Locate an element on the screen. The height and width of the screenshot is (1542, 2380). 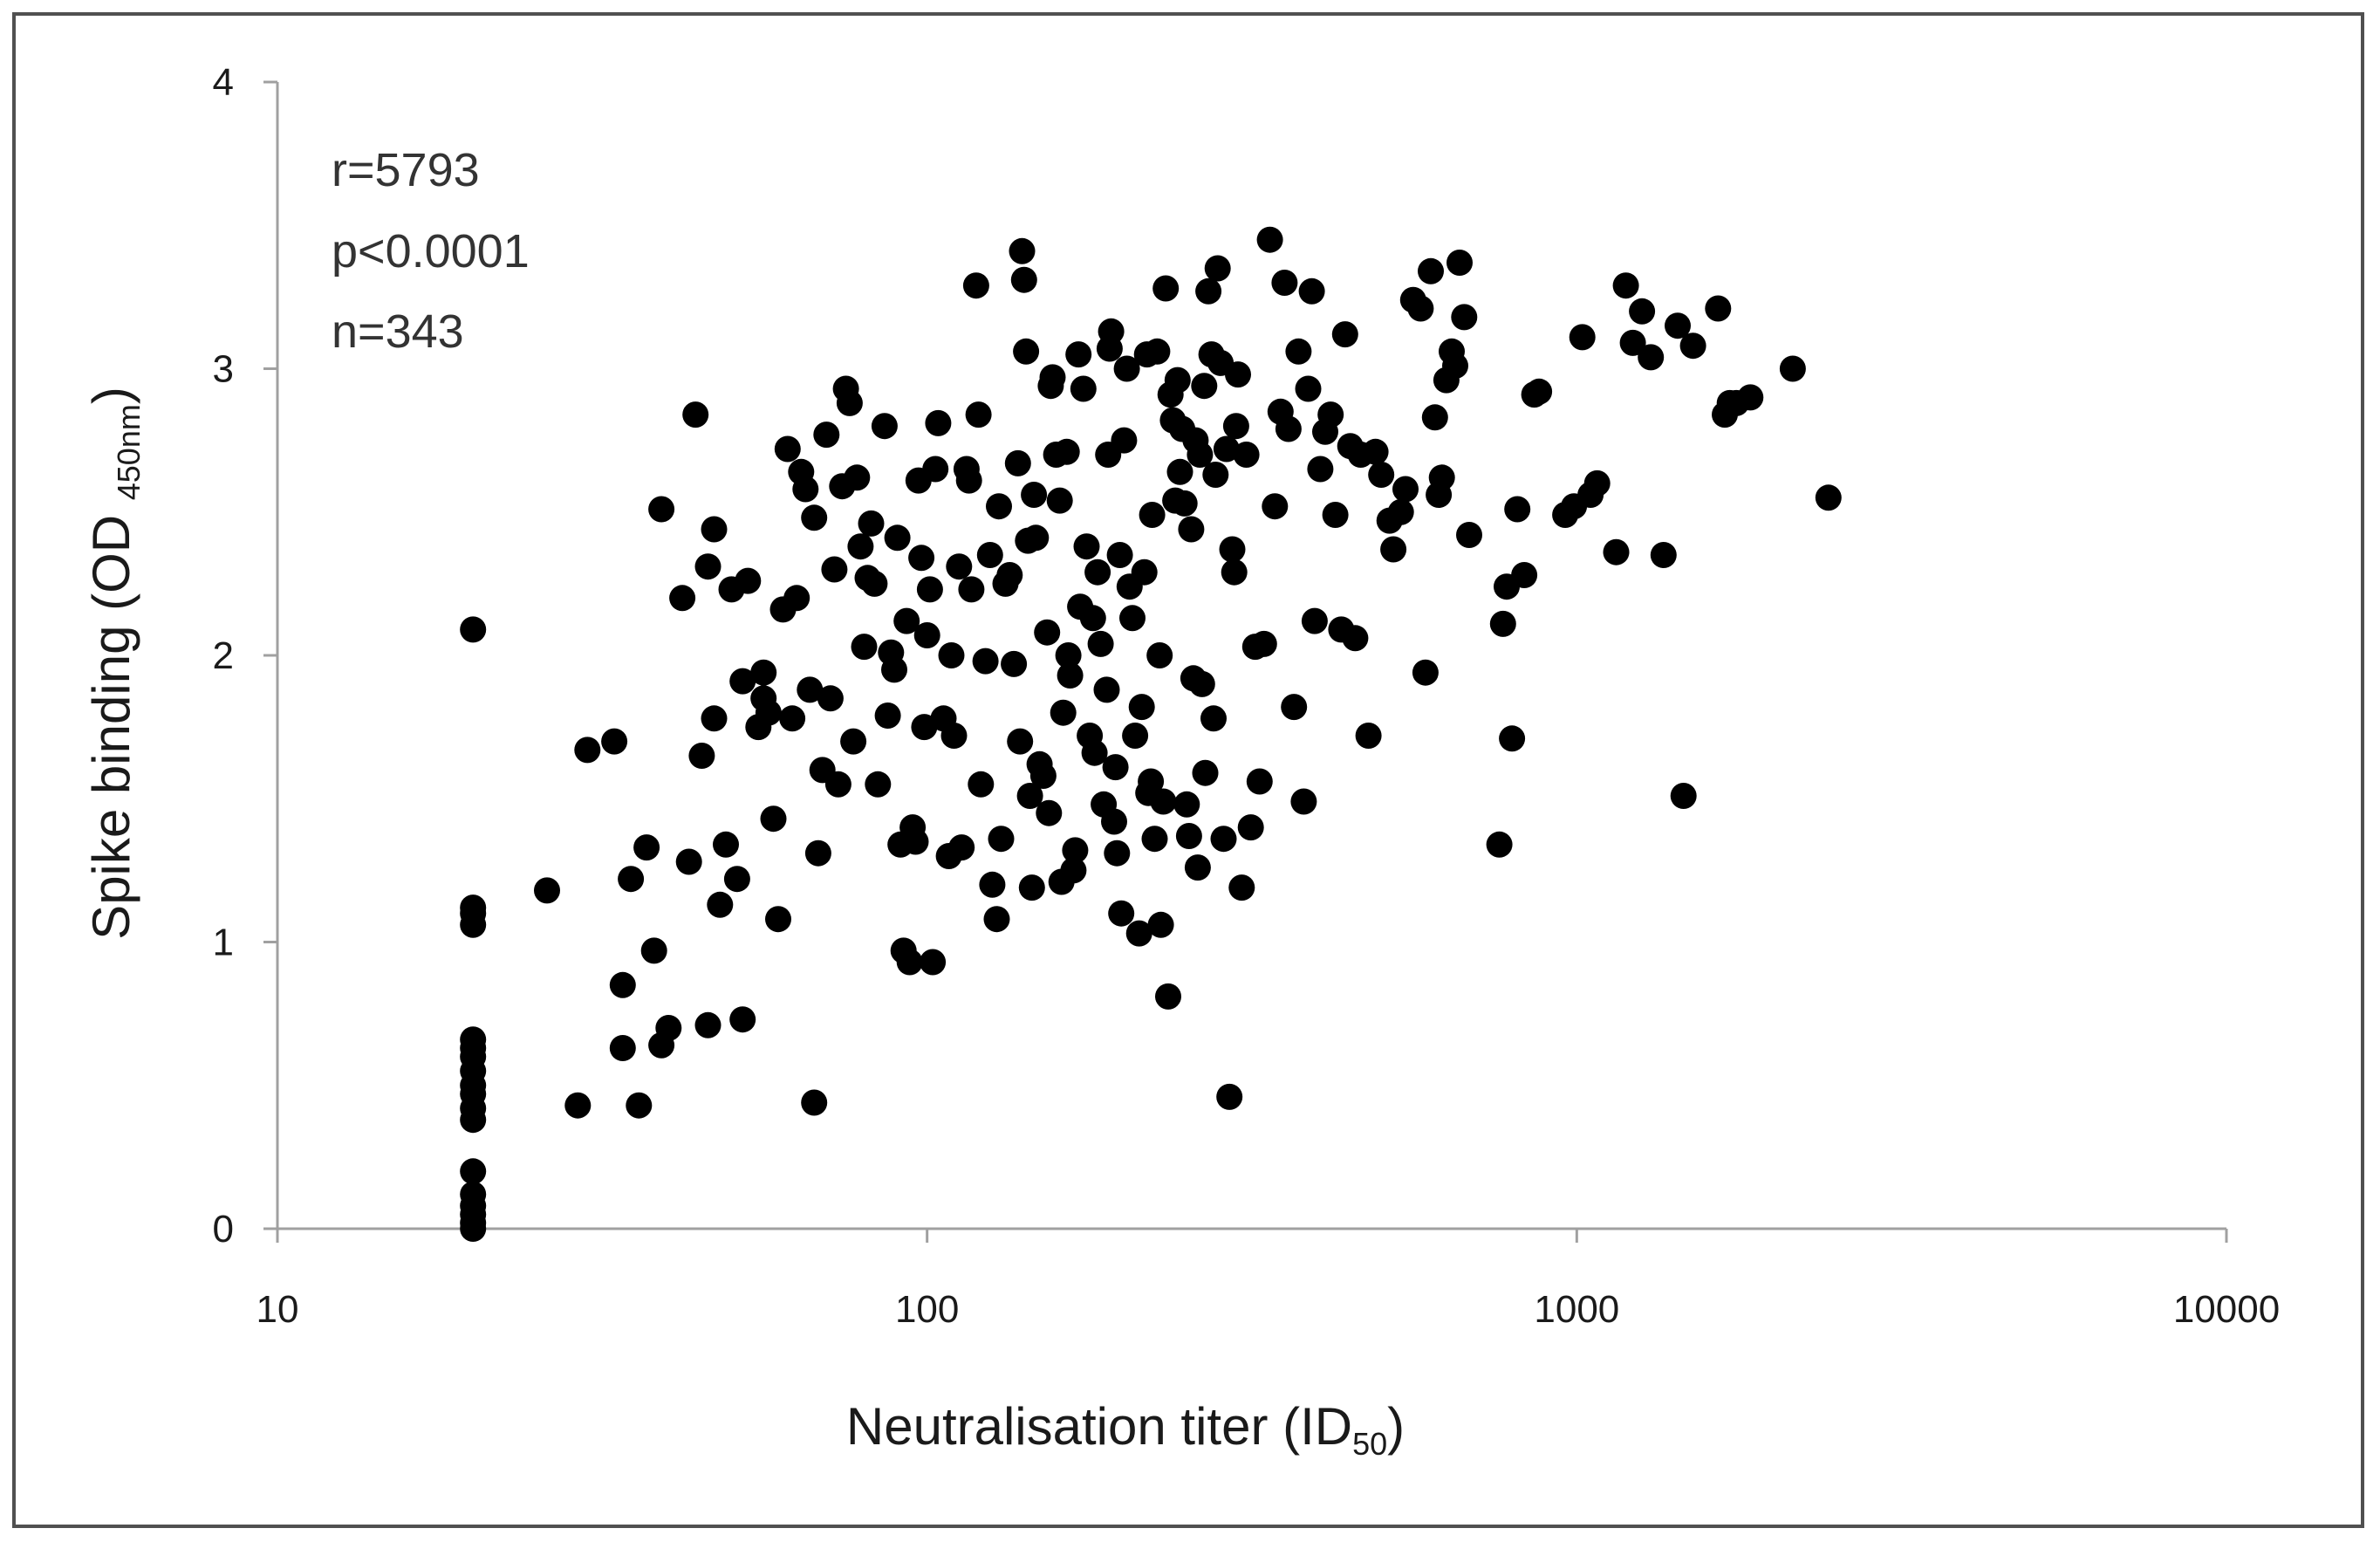
stat-n: n=343 is located at coordinates (398, 331).